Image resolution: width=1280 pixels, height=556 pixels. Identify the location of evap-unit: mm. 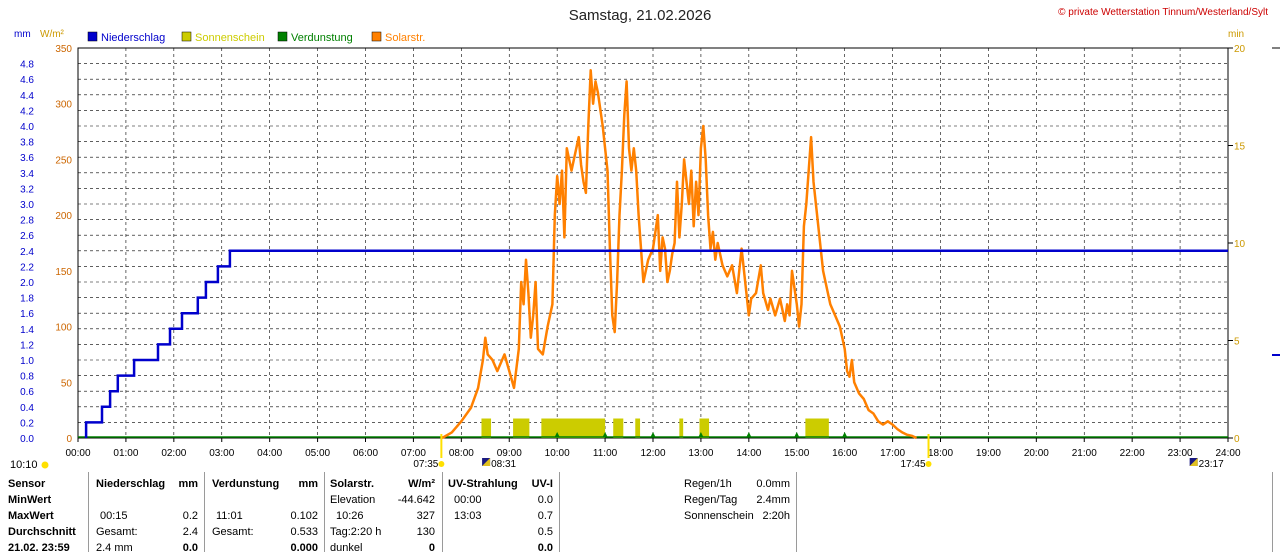
(308, 484).